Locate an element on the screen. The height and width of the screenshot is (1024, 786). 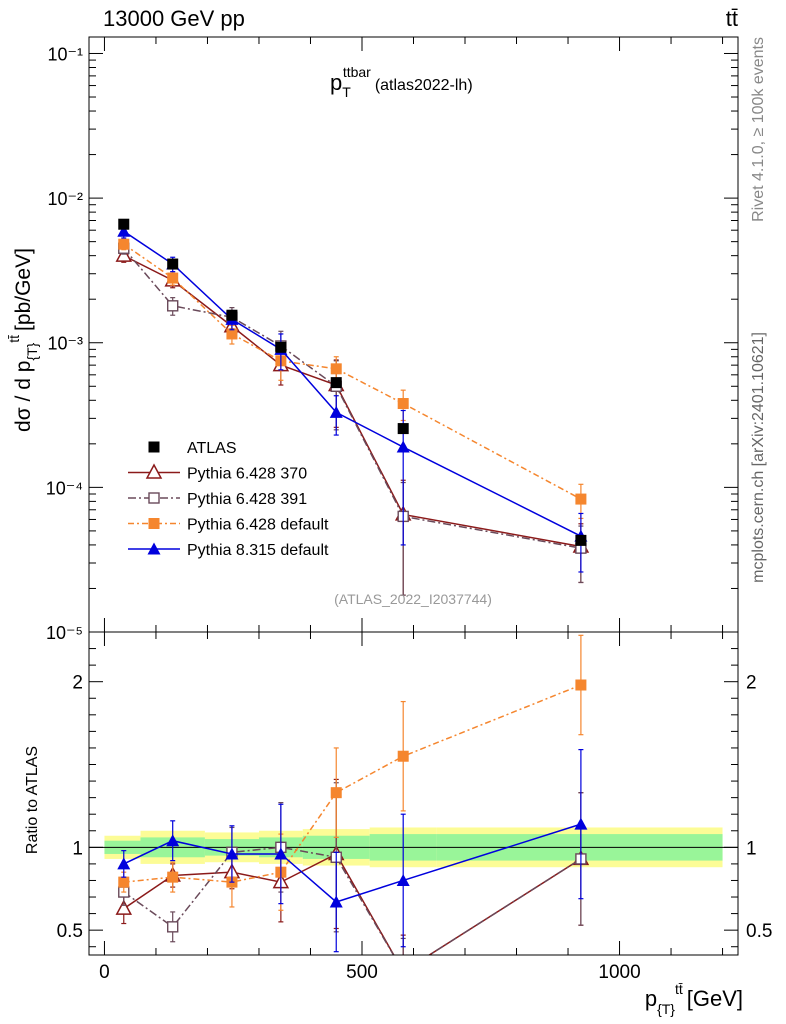
ratio-tick-label-left: 2 is located at coordinates (77, 683).